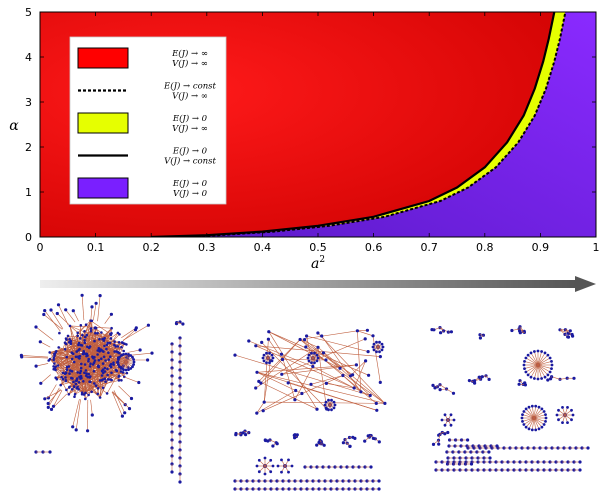  What do you see at coordinates (102, 388) in the screenshot?
I see `network-panel-left` at bounding box center [102, 388].